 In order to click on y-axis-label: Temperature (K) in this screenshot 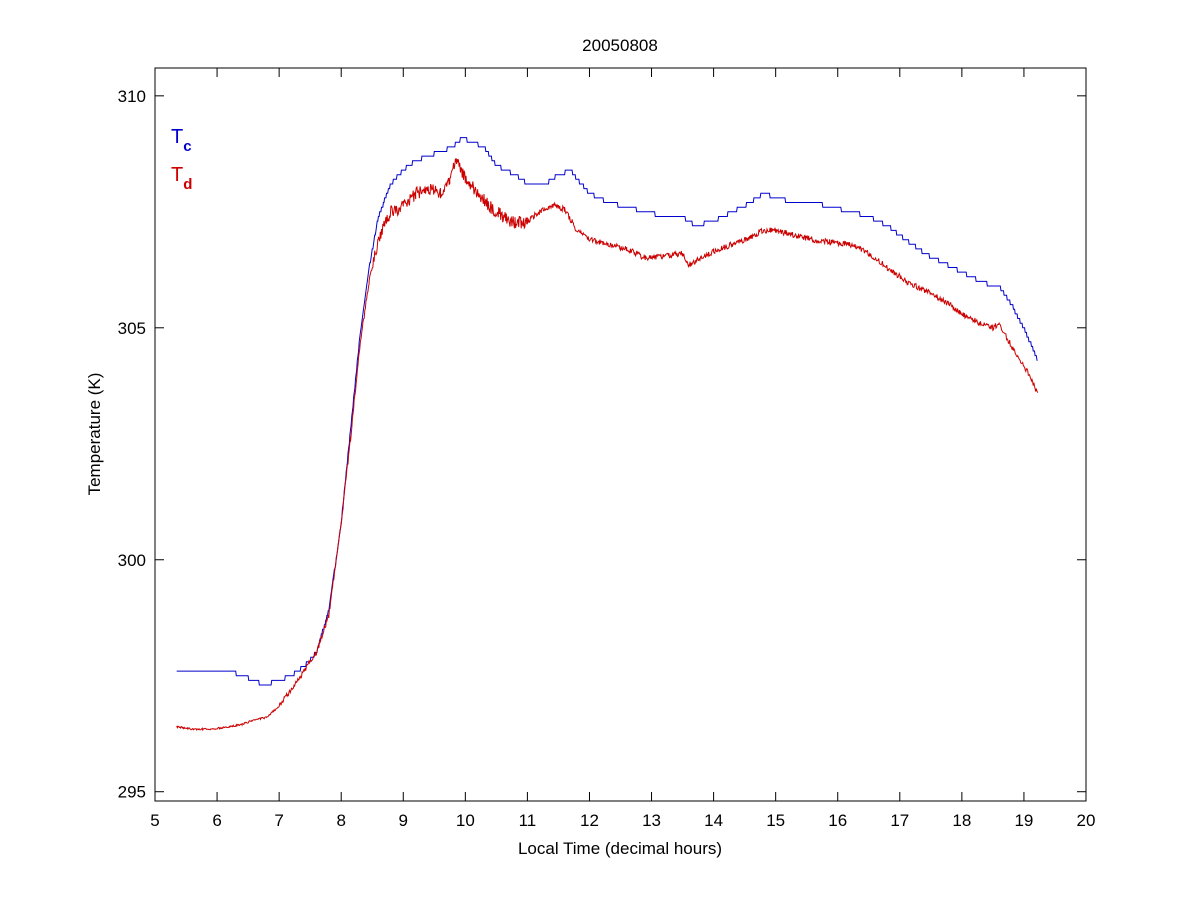, I will do `click(94, 434)`.